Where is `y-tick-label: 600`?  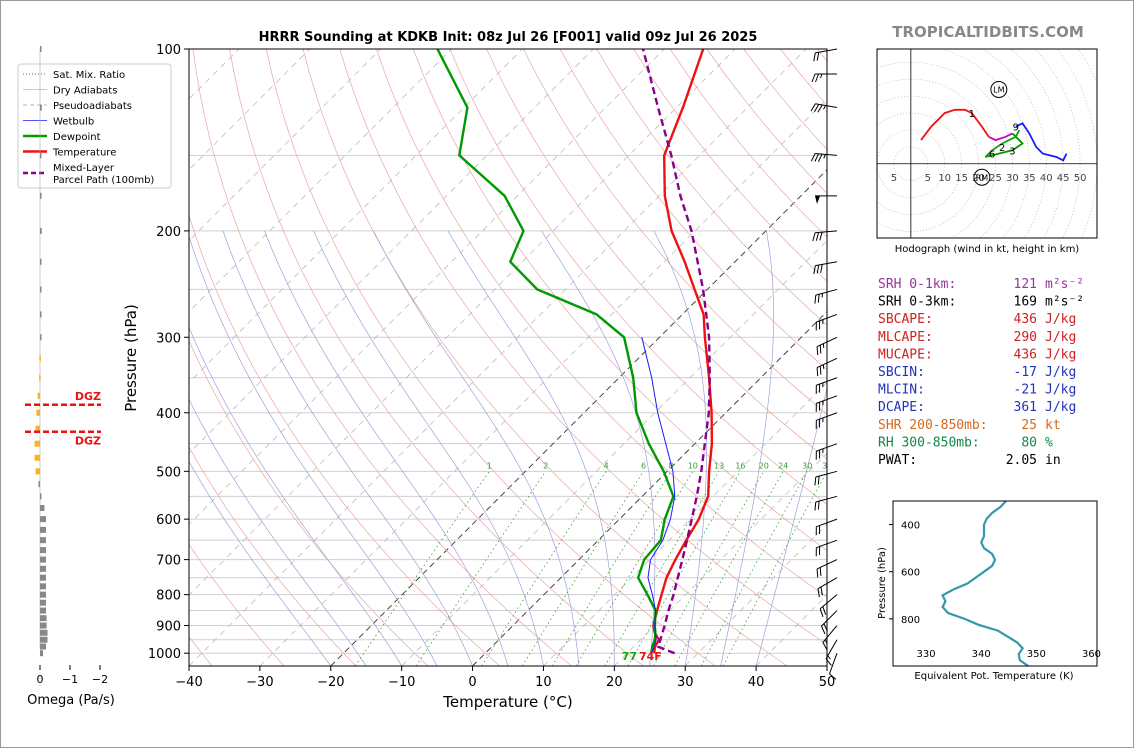
y-tick-label: 600 is located at coordinates (168, 520).